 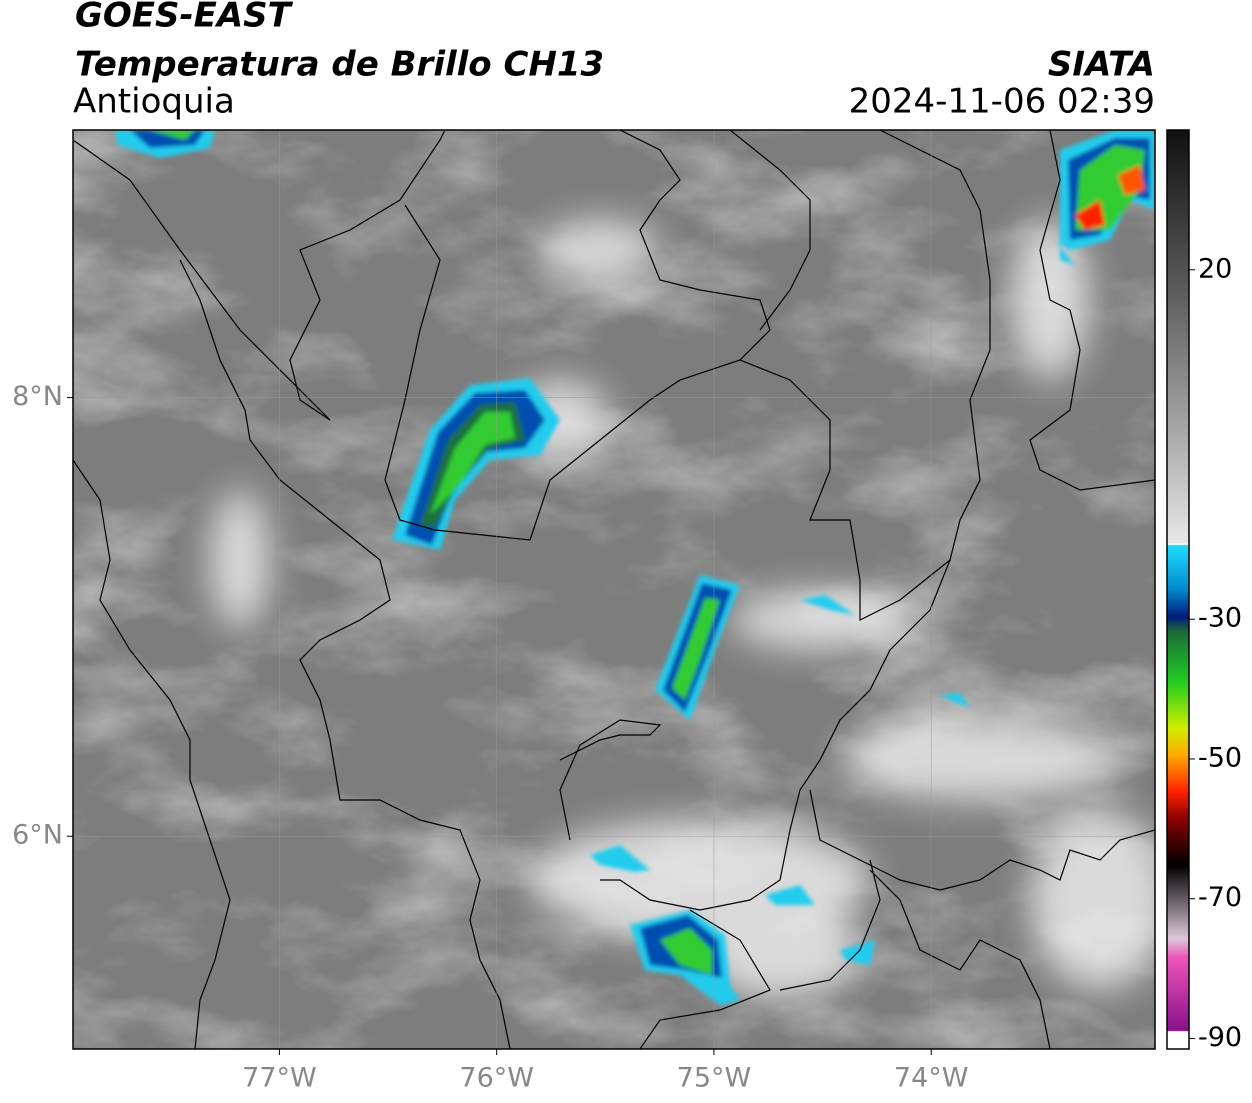 What do you see at coordinates (1101, 65) in the screenshot?
I see `source: SIATA` at bounding box center [1101, 65].